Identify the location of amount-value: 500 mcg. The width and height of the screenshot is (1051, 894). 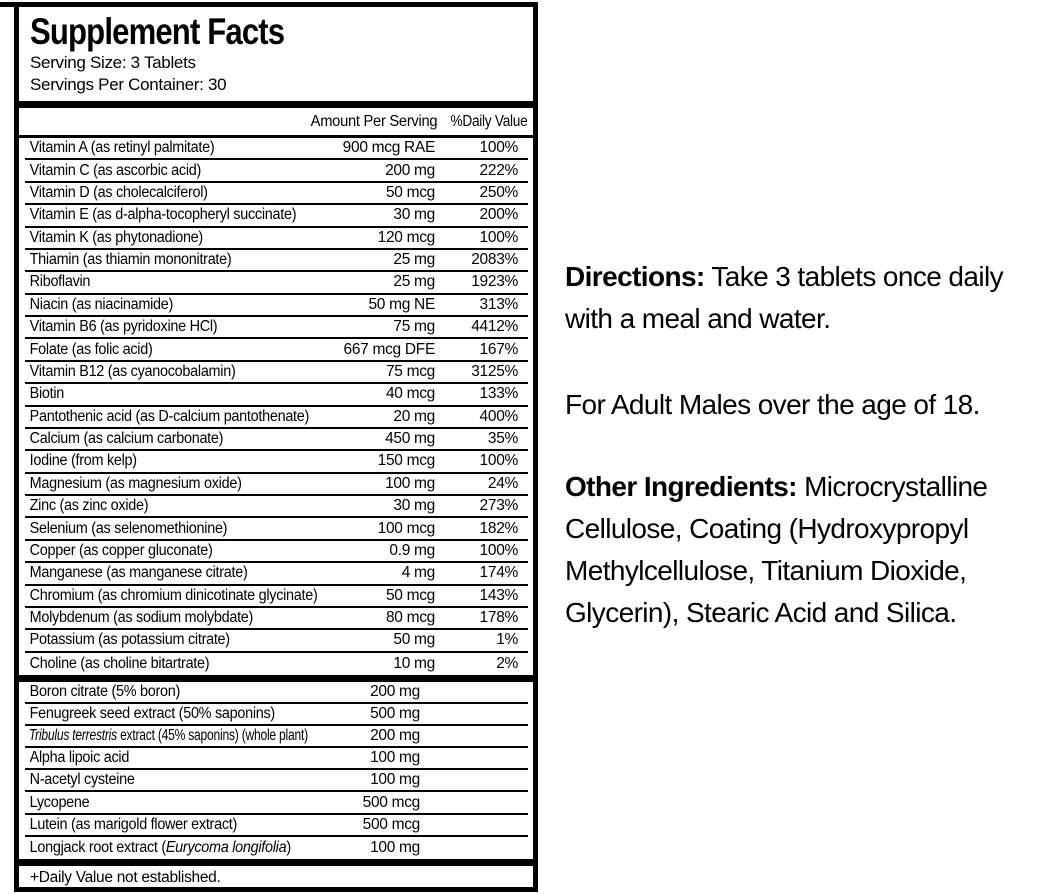
(391, 802).